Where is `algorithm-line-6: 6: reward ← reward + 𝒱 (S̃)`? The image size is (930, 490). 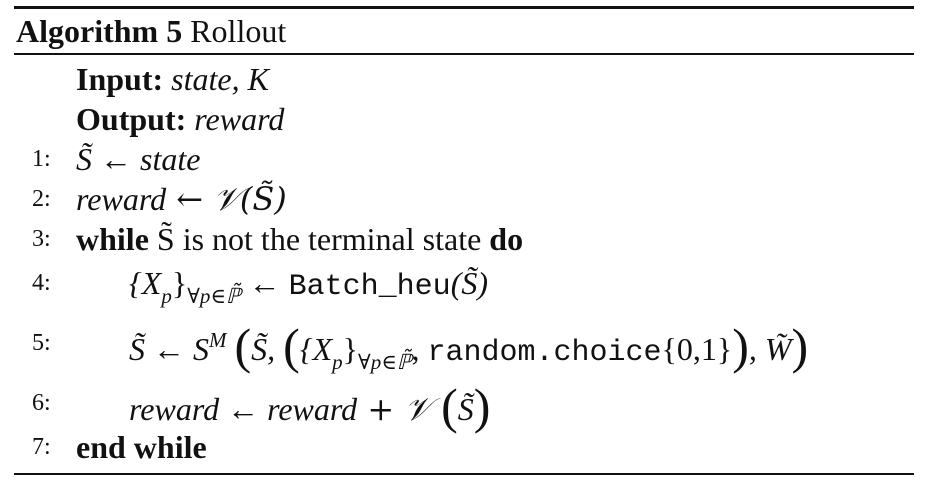
algorithm-line-6: 6: reward ← reward + 𝒱 (S̃) is located at coordinates (261, 406).